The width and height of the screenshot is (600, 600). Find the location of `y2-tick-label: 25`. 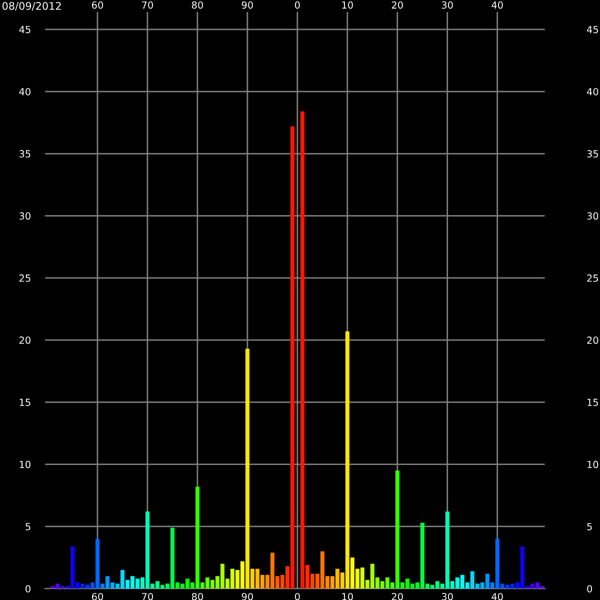

y2-tick-label: 25 is located at coordinates (592, 278).